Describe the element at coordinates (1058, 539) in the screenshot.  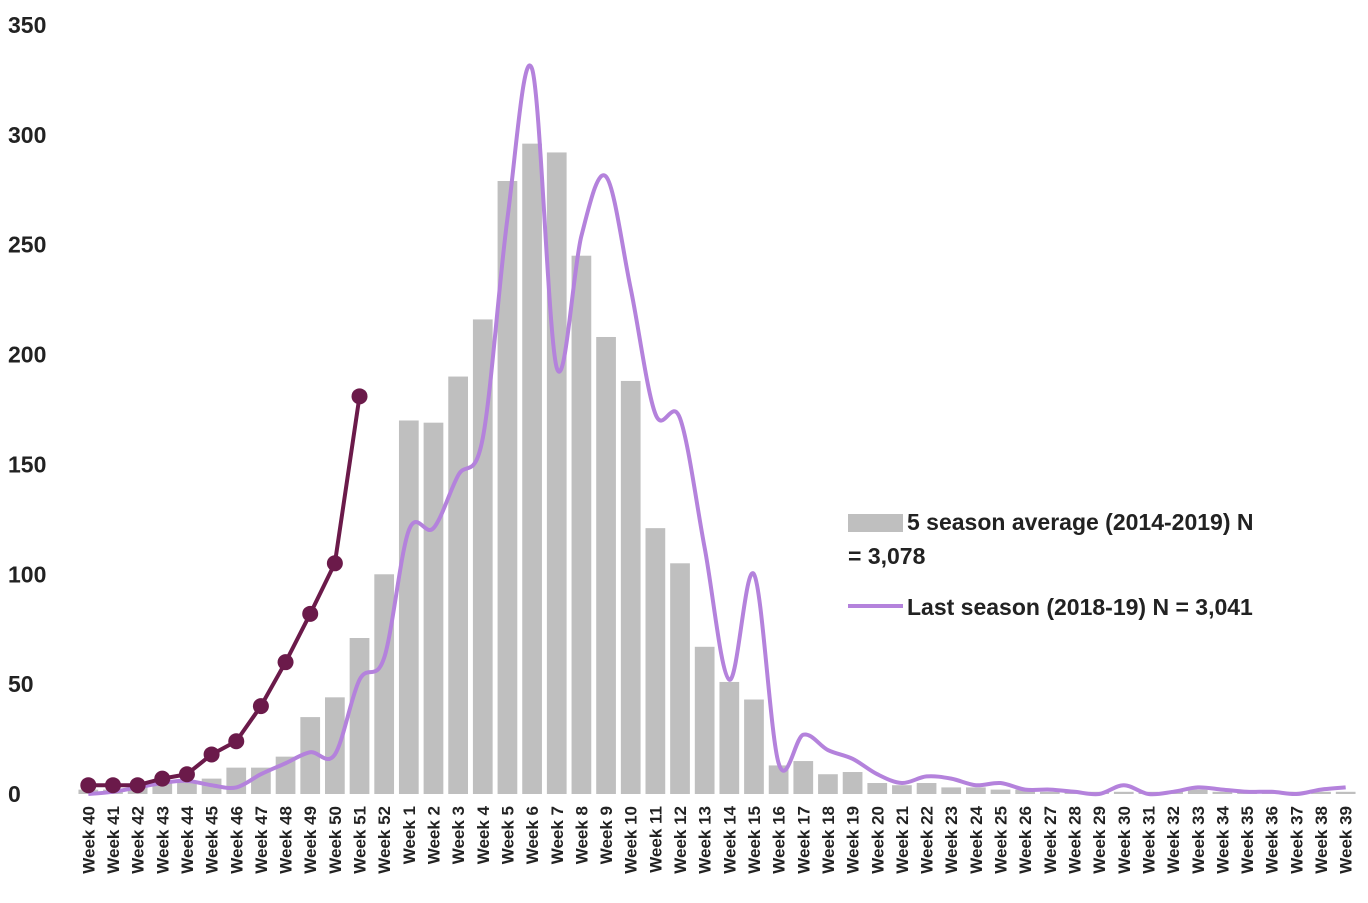
I see `legend-bar-entry: 5 season average (2014-2019) N = 3,078` at that location.